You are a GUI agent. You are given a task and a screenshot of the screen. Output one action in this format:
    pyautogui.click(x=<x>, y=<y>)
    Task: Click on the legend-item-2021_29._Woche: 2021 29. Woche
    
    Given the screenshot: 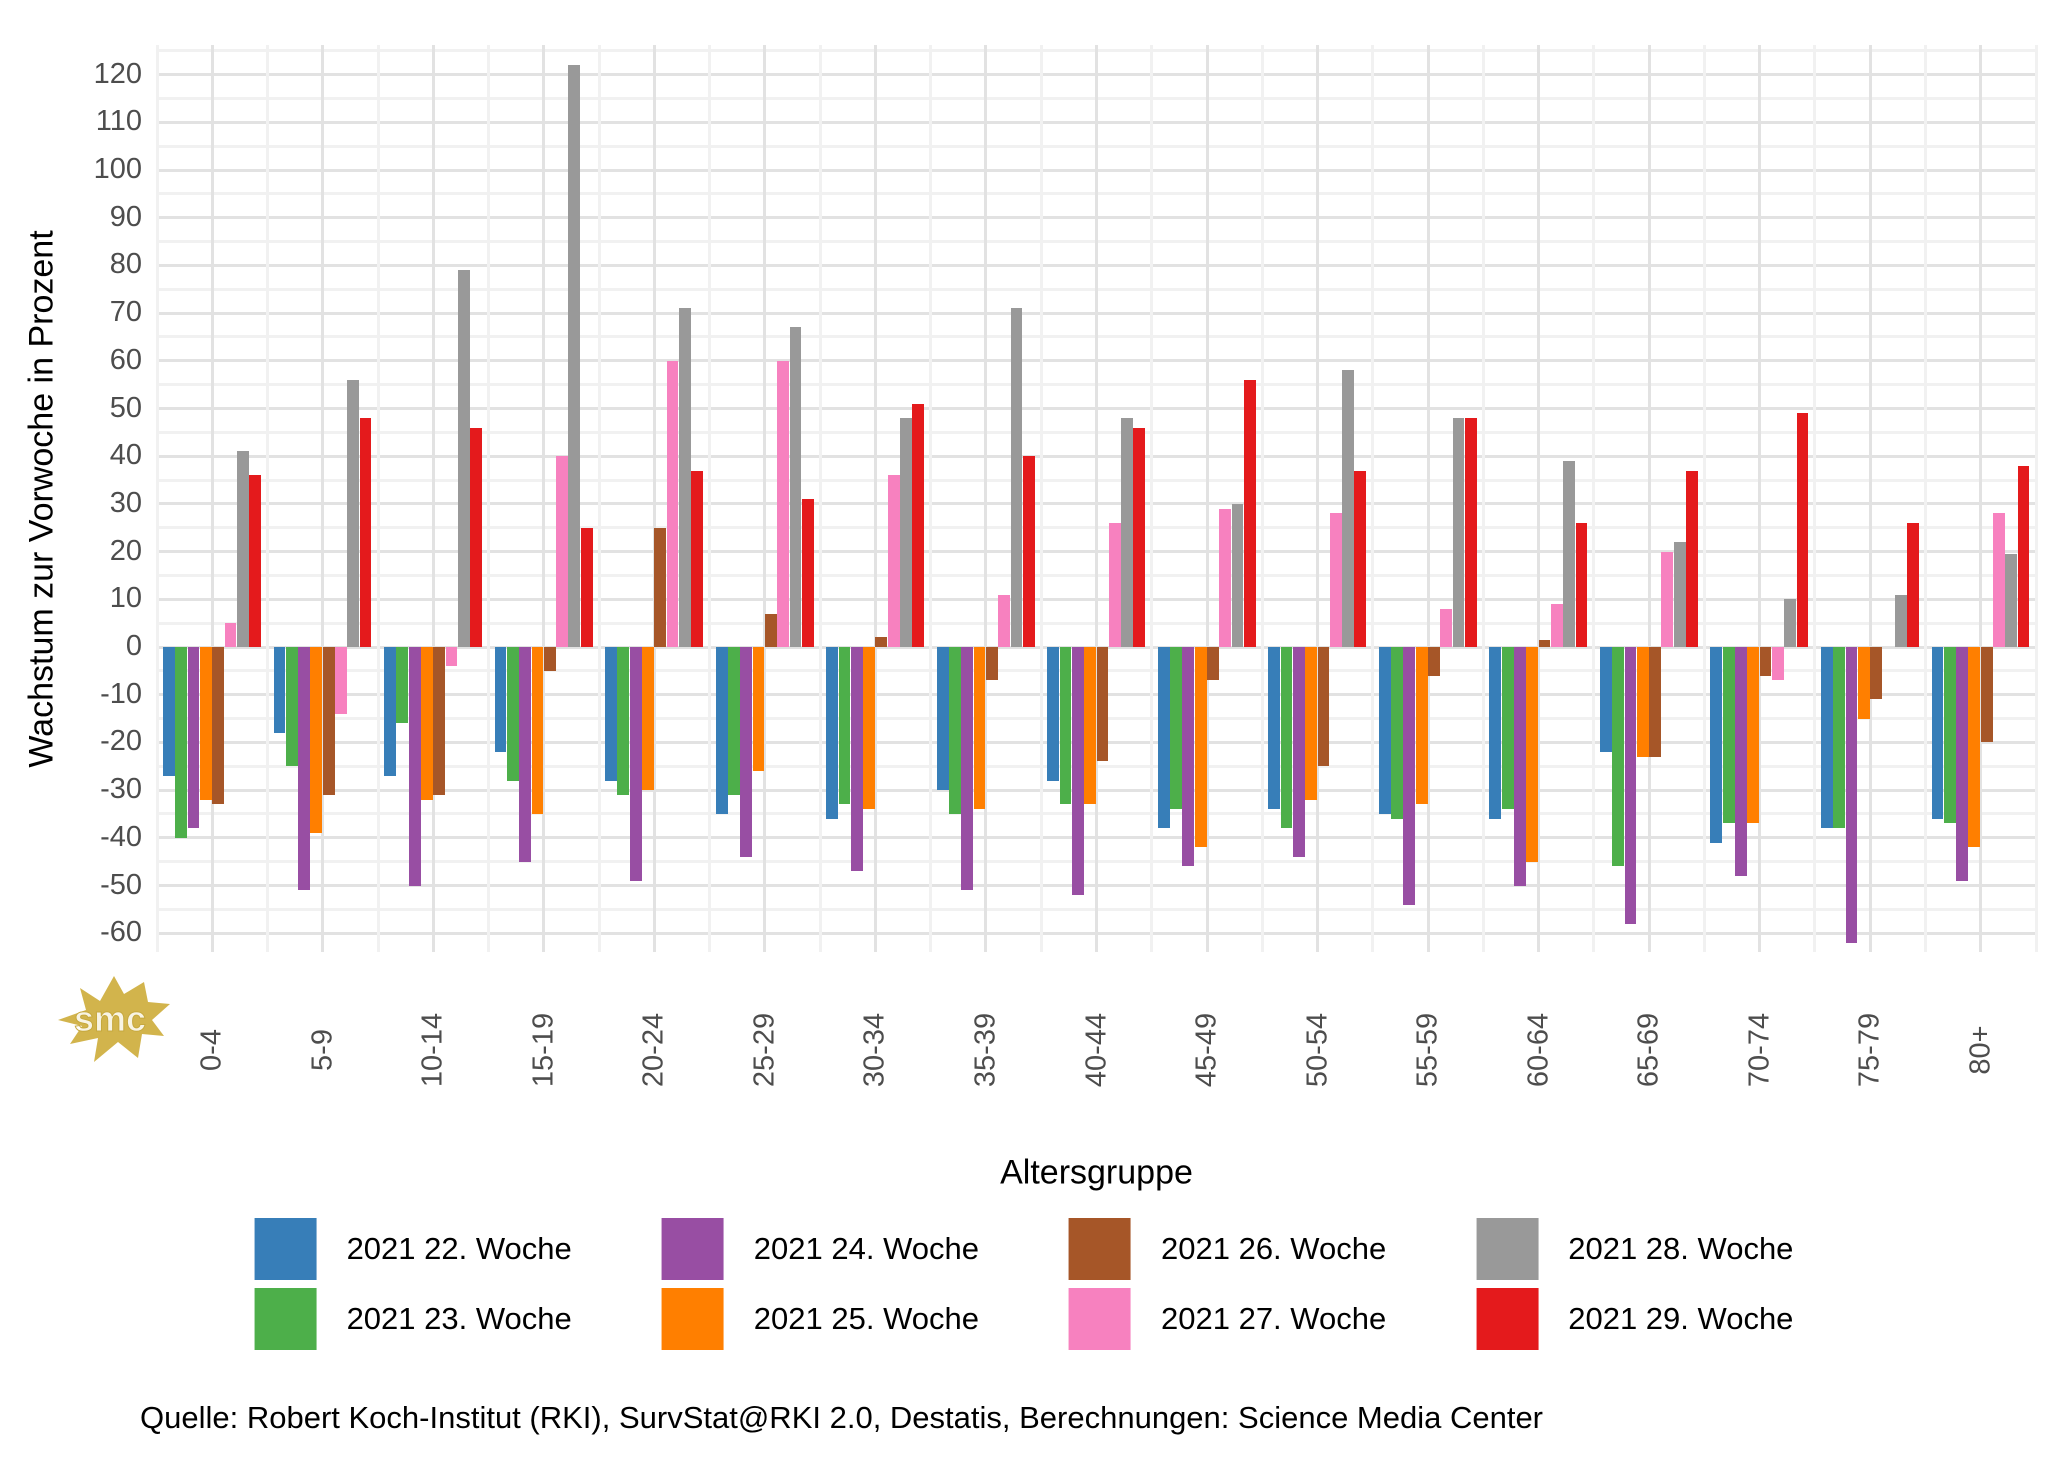 What is the action you would take?
    pyautogui.click(x=1634, y=1319)
    